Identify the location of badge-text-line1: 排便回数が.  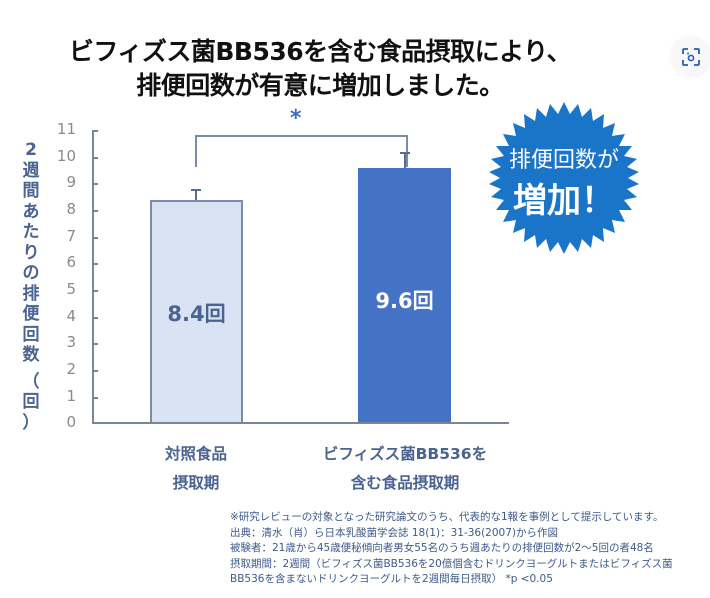
(563, 160).